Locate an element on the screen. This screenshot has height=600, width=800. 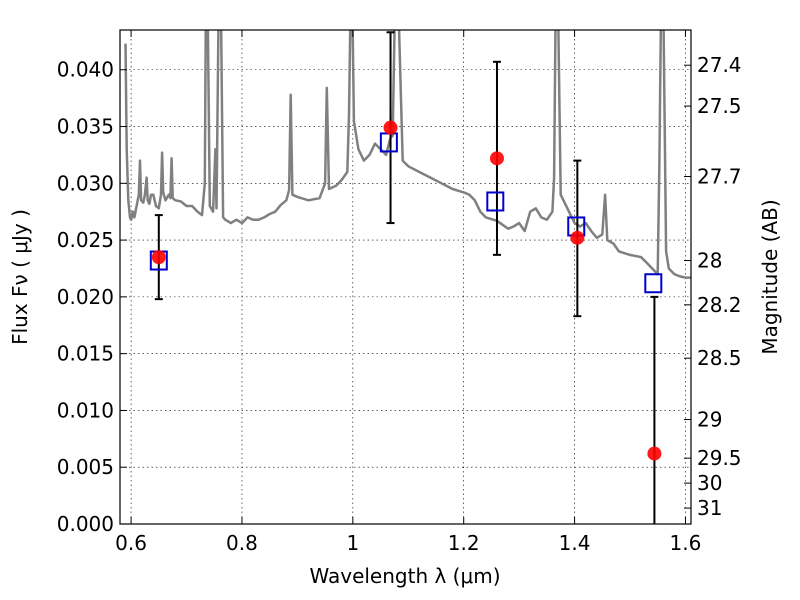
y-tick-label: 0.035 is located at coordinates (85, 127).